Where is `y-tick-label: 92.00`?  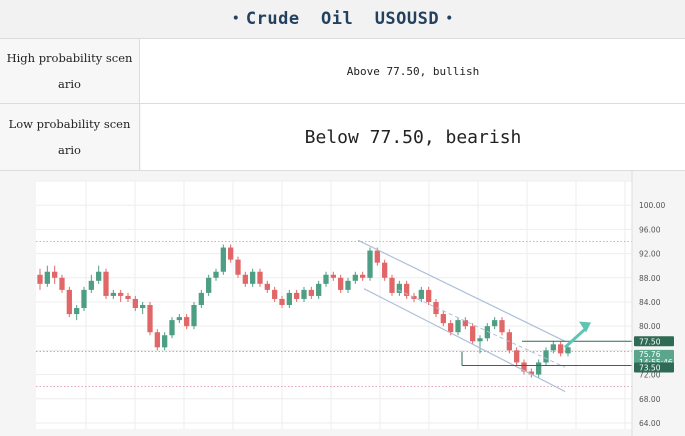
y-tick-label: 92.00 is located at coordinates (650, 254).